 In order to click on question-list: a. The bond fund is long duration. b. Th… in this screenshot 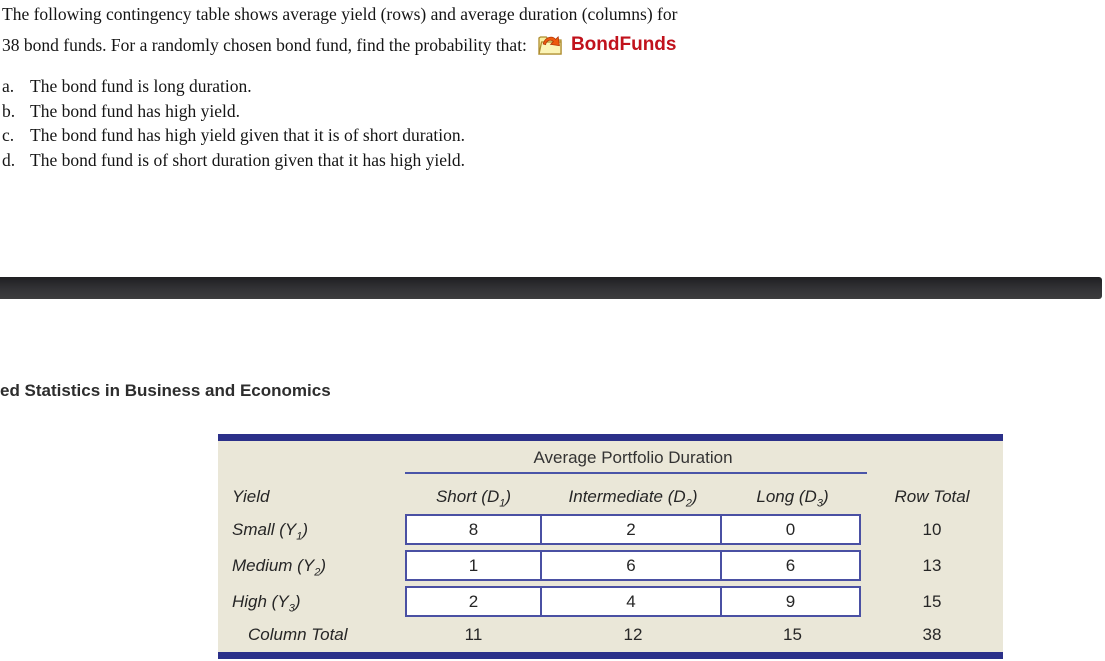, I will do `click(432, 123)`.